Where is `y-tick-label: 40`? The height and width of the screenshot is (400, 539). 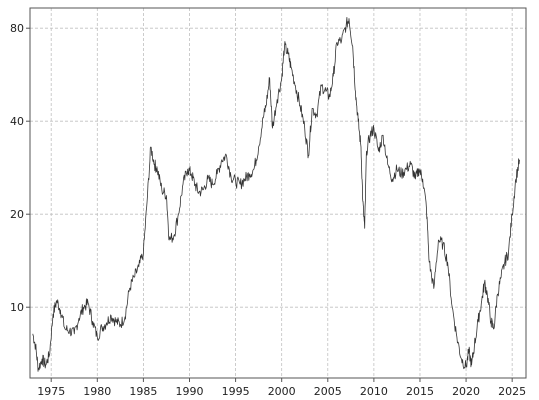
y-tick-label: 40 is located at coordinates (17, 121).